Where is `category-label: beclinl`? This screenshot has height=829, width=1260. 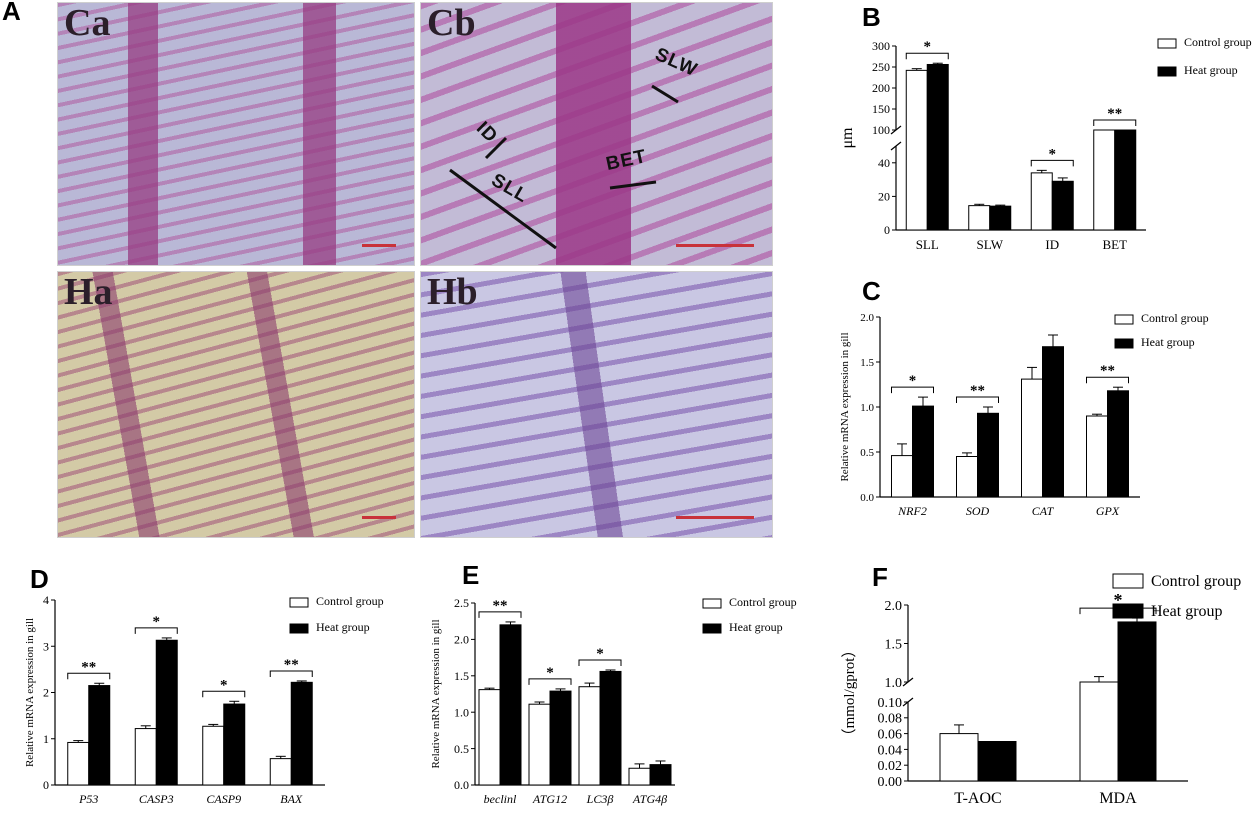 category-label: beclinl is located at coordinates (500, 799).